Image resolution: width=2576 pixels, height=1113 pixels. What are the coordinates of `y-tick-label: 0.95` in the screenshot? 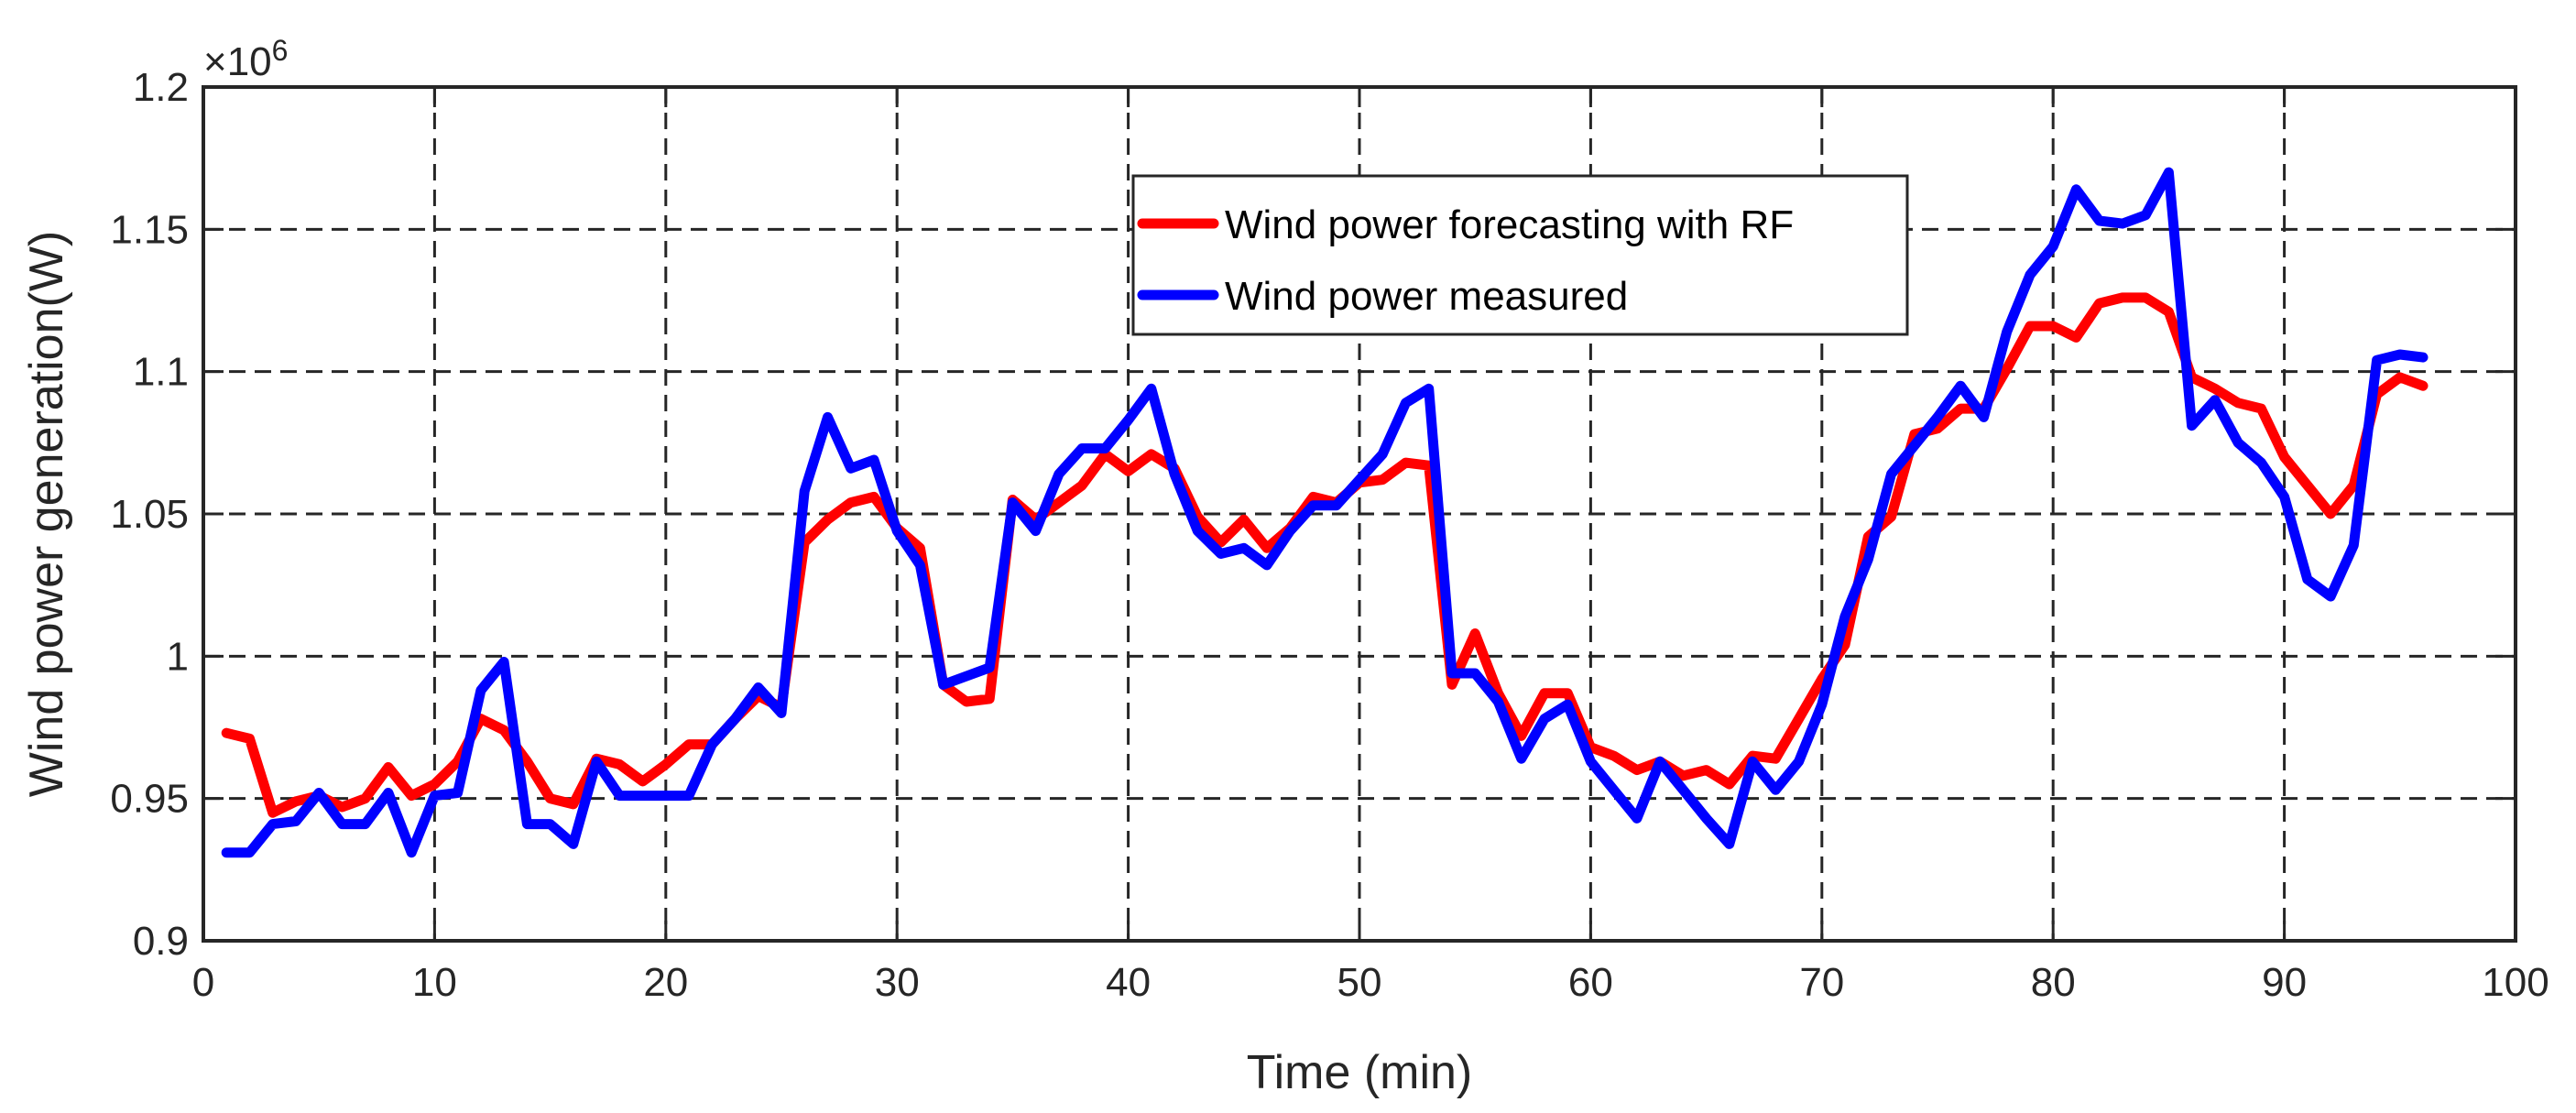 It's located at (150, 799).